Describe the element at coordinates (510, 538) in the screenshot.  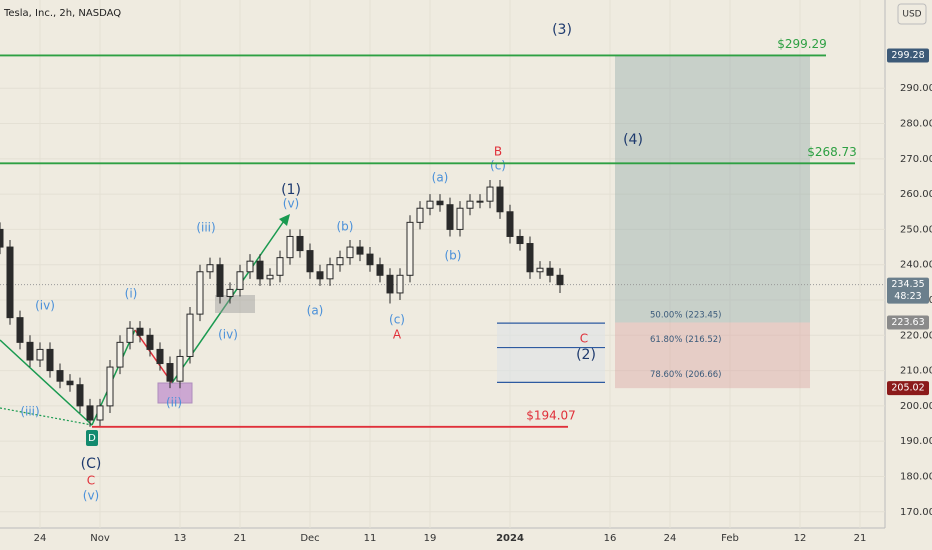
I see `x-tick-label: 2024` at that location.